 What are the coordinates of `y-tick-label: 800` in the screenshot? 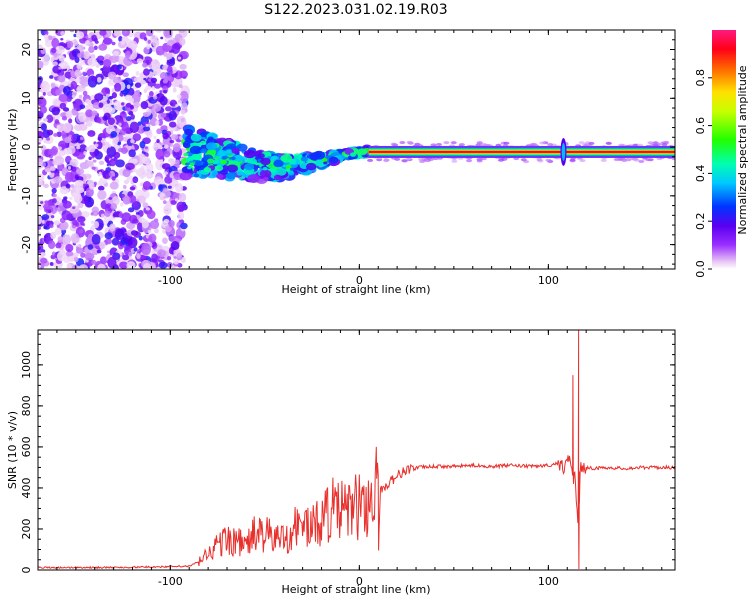 It's located at (26, 405).